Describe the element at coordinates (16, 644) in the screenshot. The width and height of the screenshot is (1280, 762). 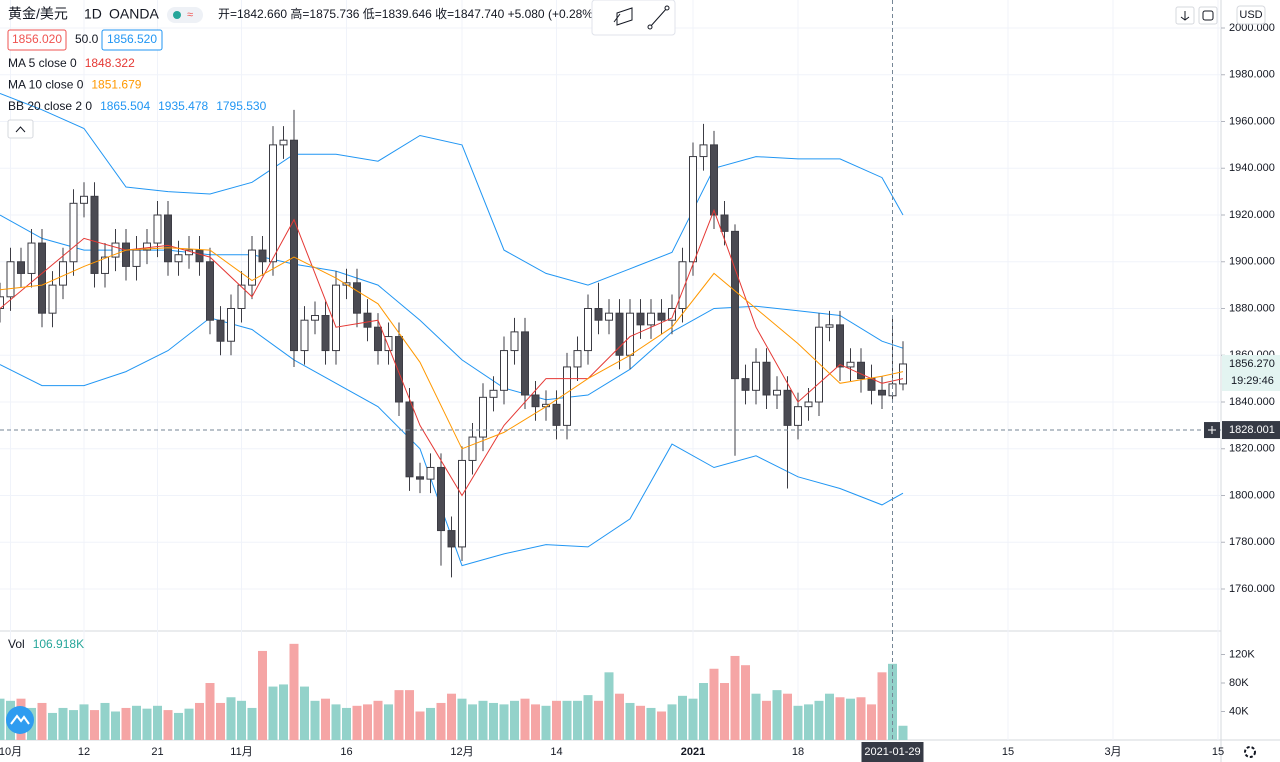
I see `volume-name: Vol` at that location.